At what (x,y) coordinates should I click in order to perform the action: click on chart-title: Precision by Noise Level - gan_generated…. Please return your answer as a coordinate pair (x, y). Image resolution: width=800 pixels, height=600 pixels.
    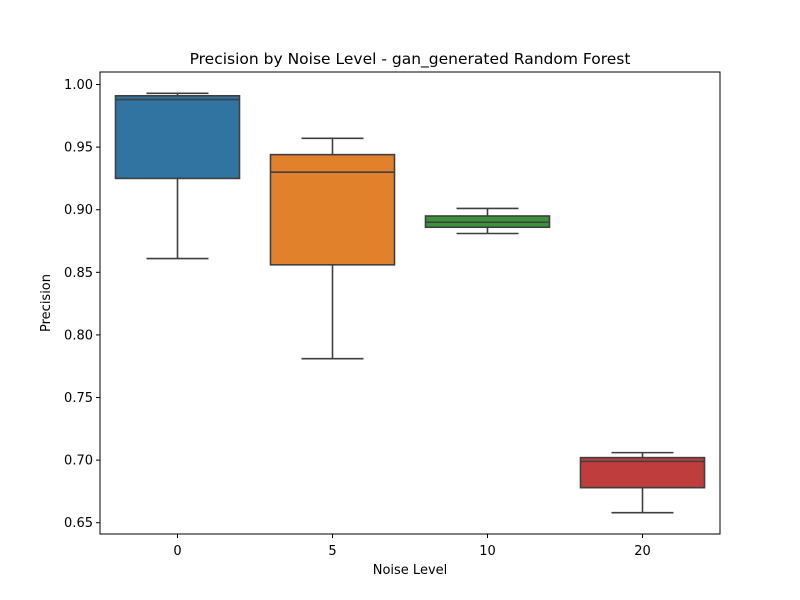
    Looking at the image, I should click on (410, 59).